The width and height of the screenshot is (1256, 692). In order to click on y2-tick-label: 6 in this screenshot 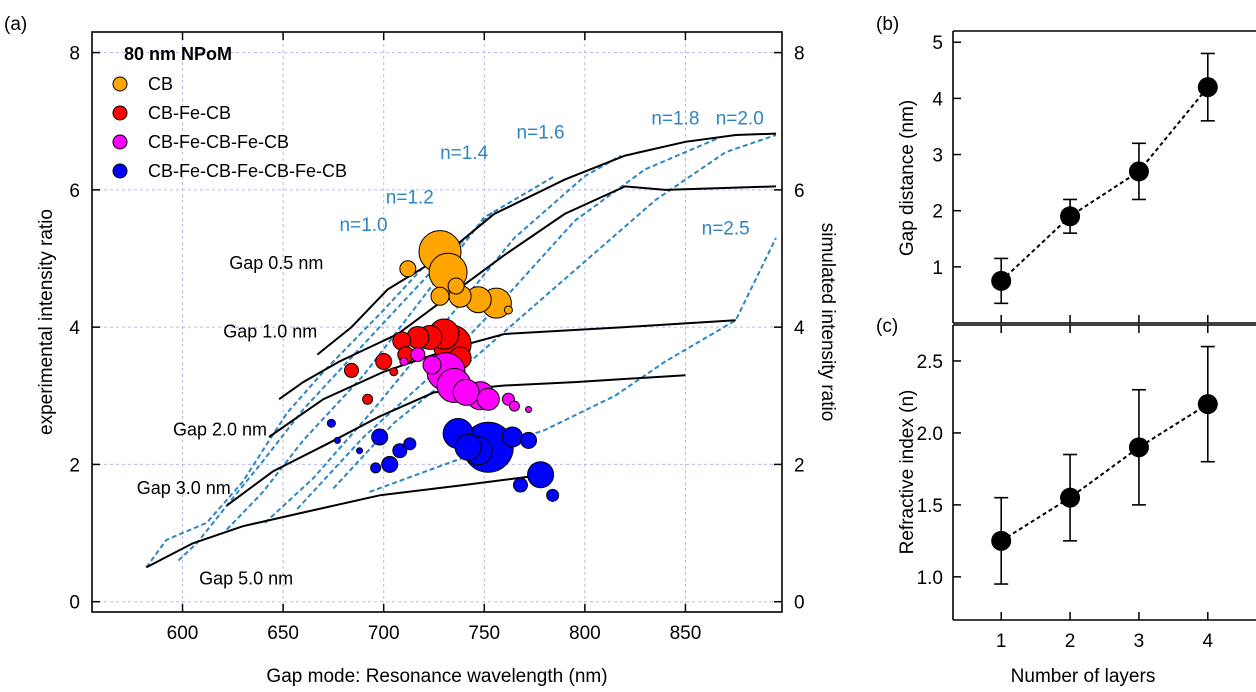, I will do `click(799, 191)`.